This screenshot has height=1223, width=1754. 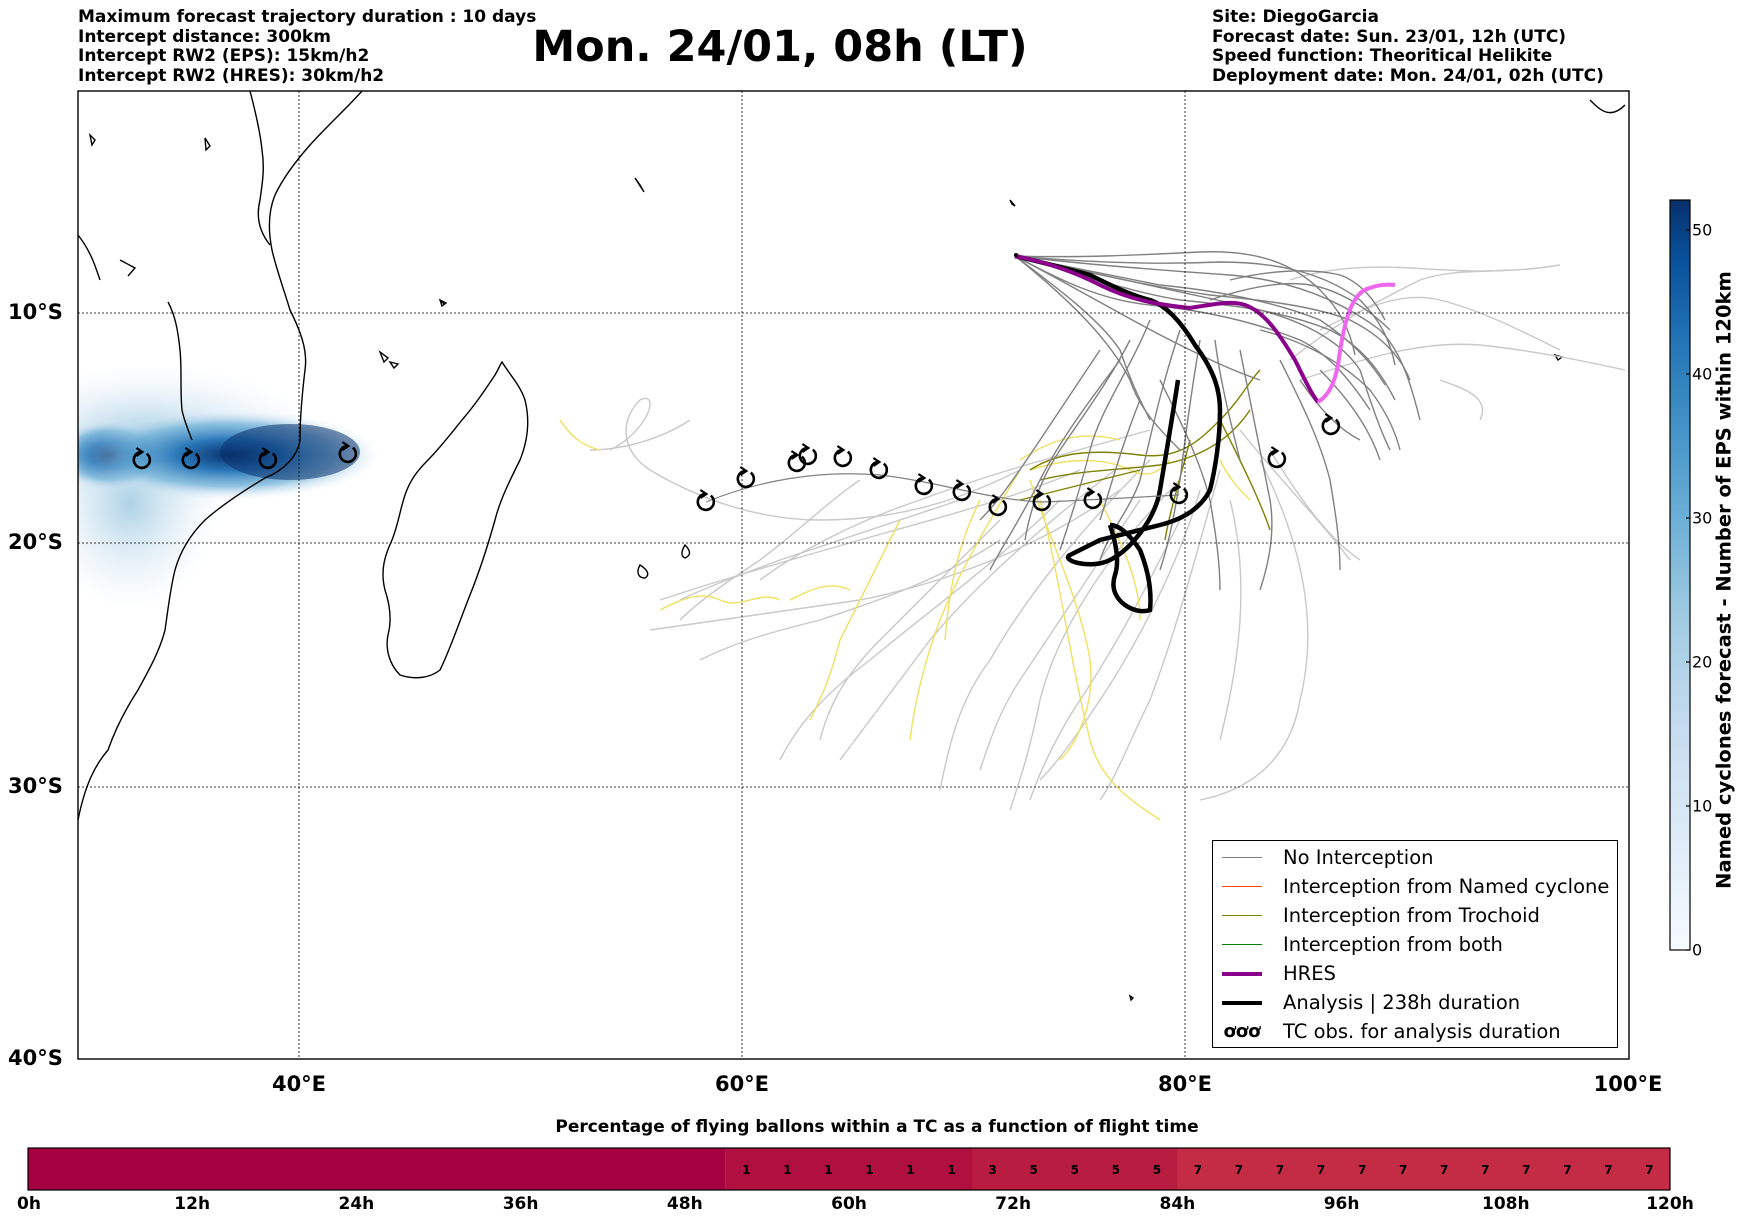 I want to click on legend-label: Interception from Named cyclone, so click(x=1446, y=886).